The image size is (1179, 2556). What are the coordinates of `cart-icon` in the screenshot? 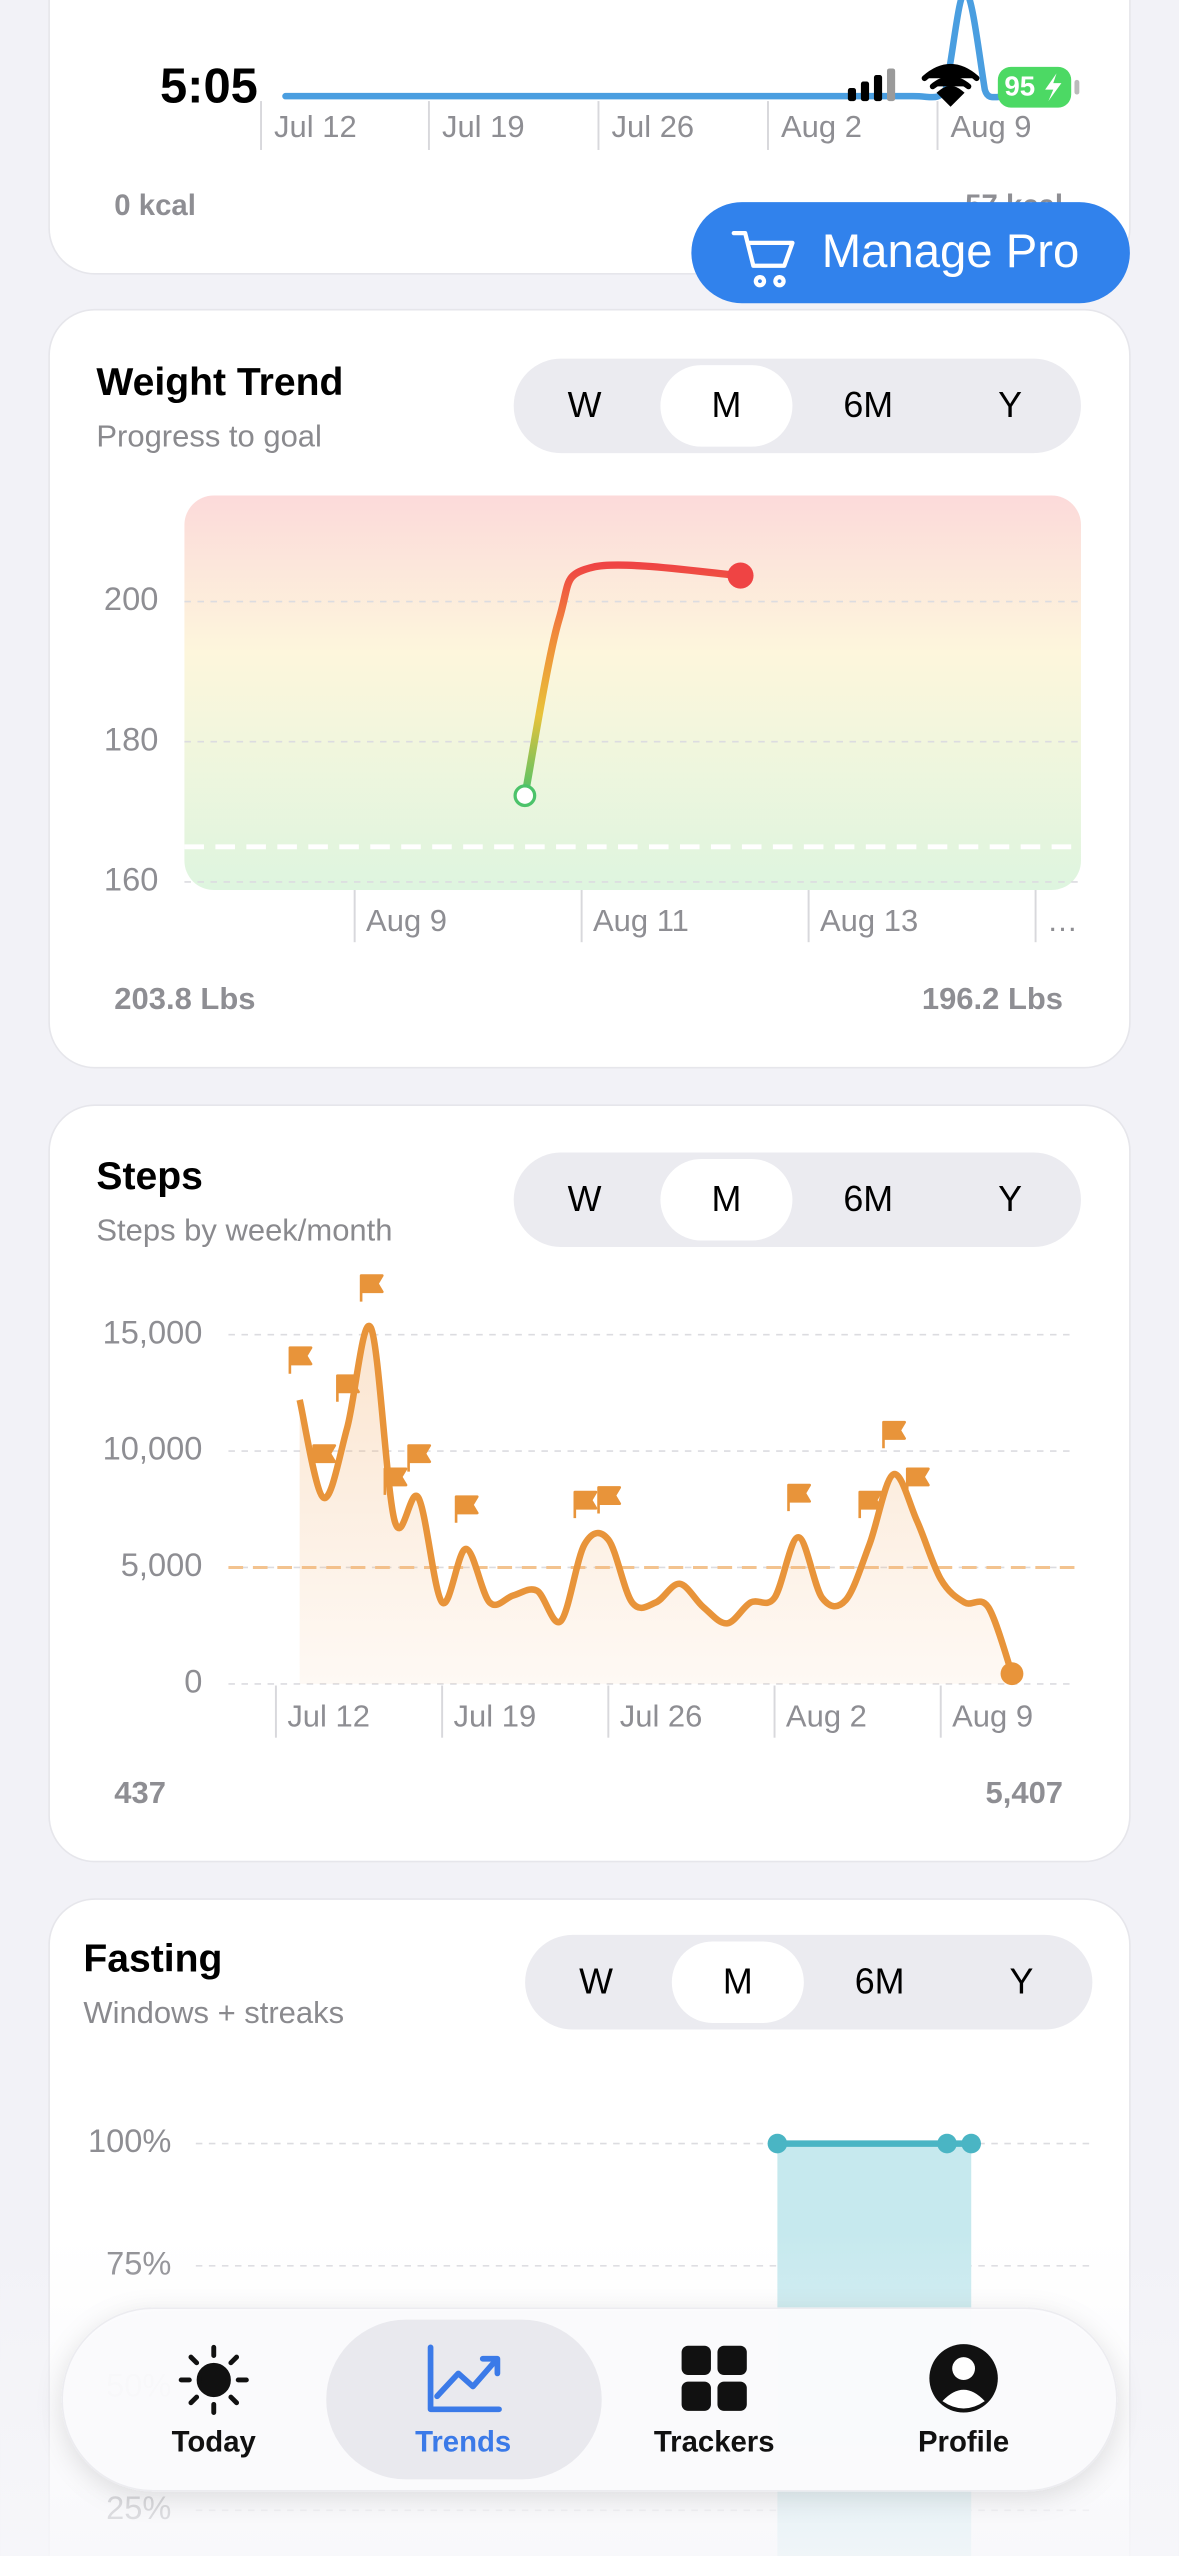 It's located at (763, 259).